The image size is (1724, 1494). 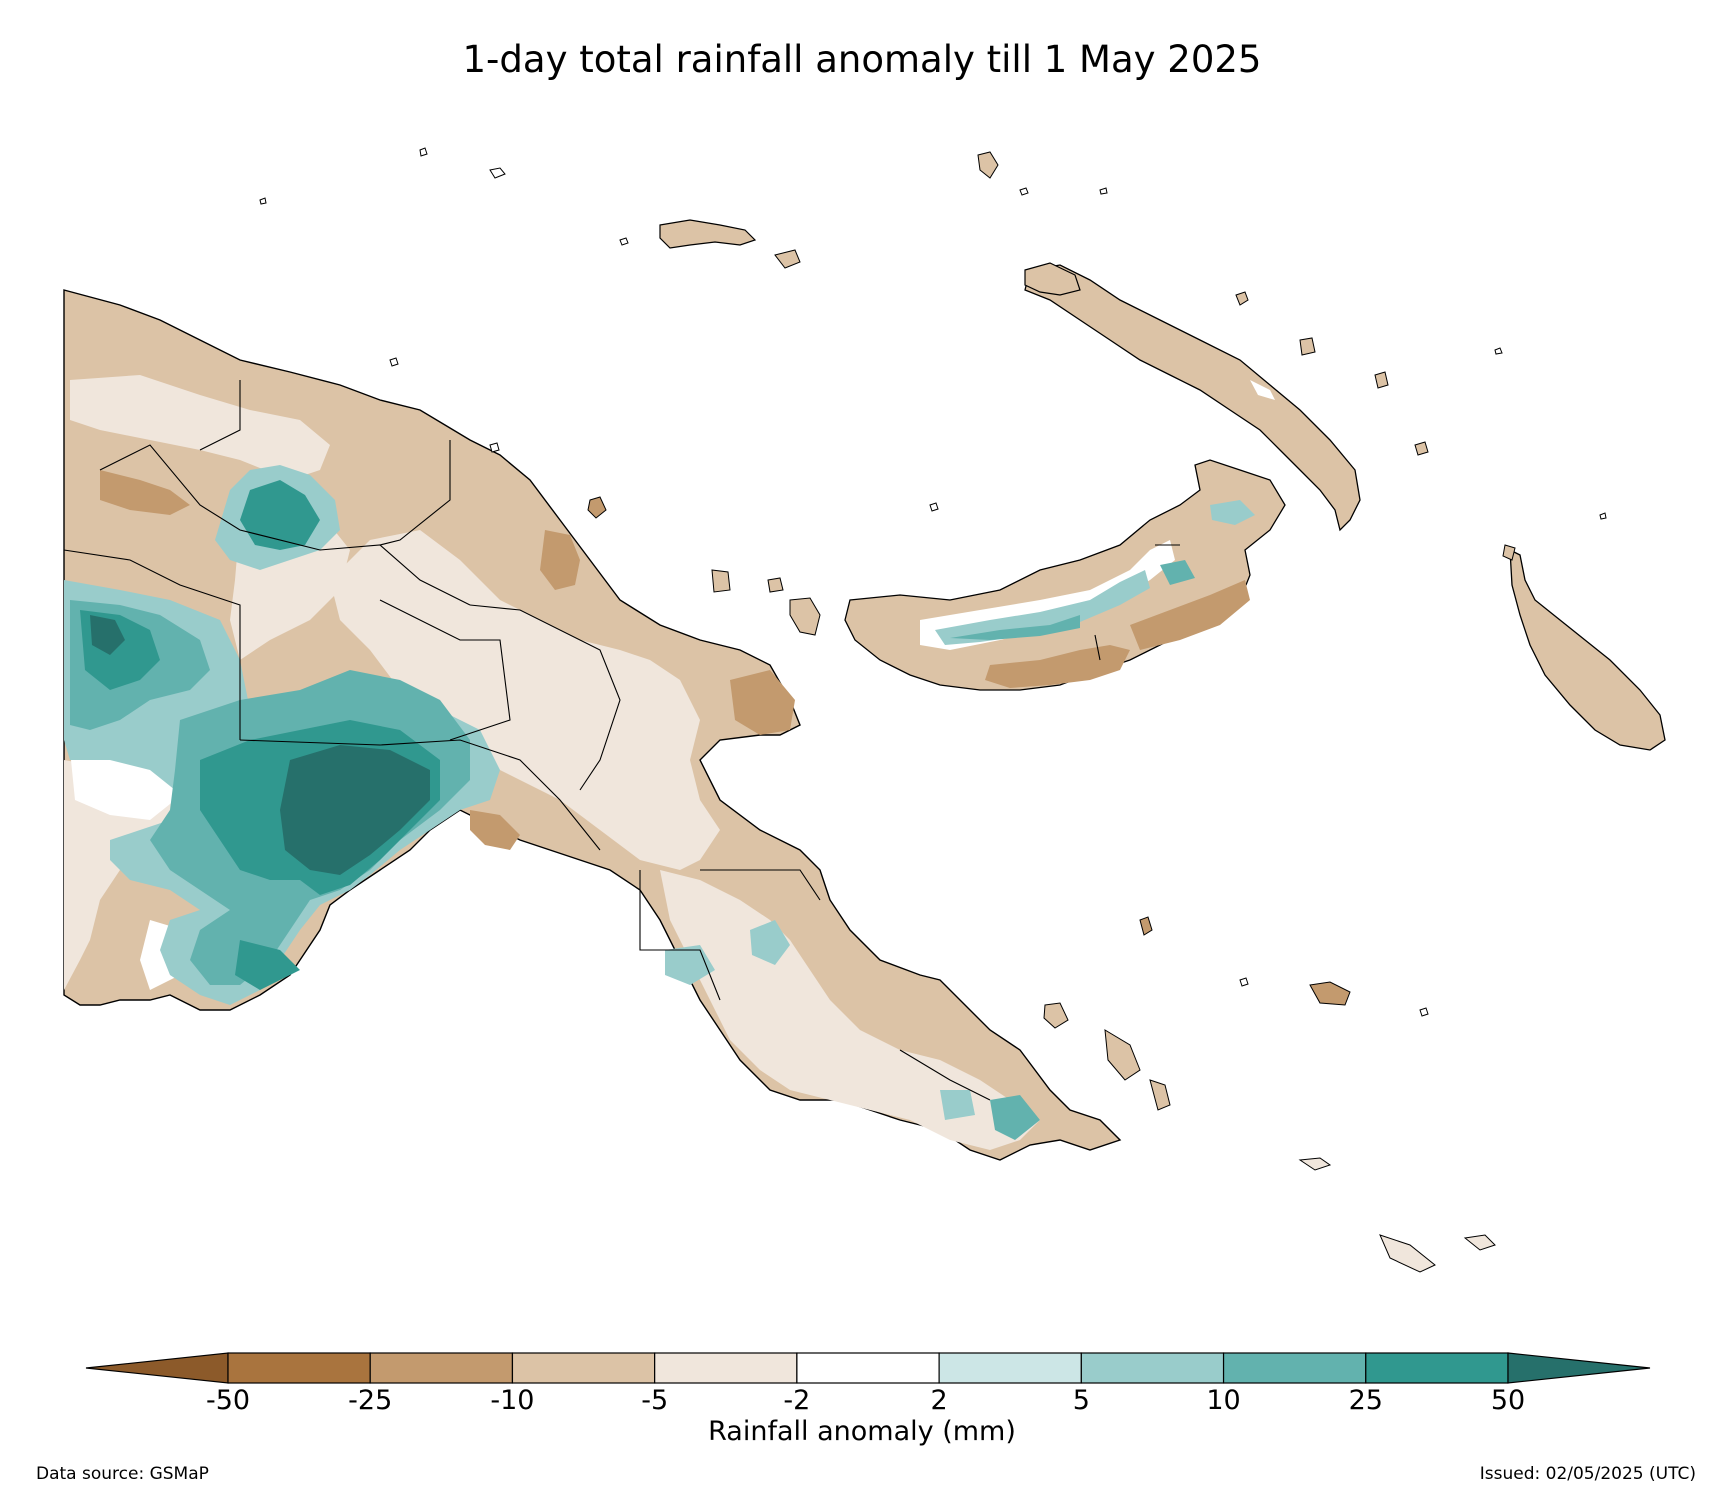 What do you see at coordinates (1052, 279) in the screenshot?
I see `new-hanover-island` at bounding box center [1052, 279].